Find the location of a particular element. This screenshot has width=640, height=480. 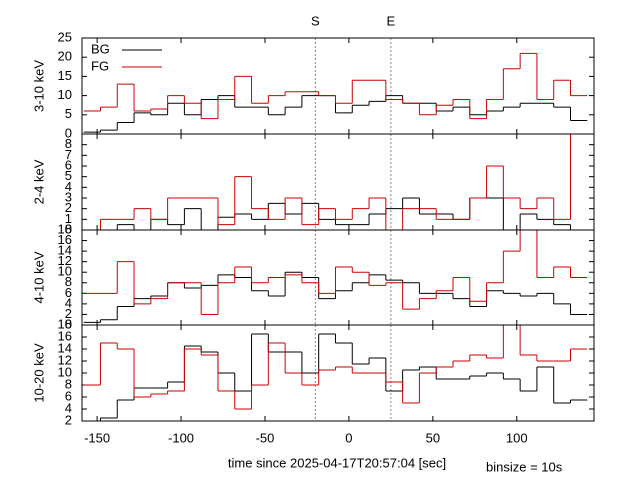

note: binsize = 10s is located at coordinates (524, 466).